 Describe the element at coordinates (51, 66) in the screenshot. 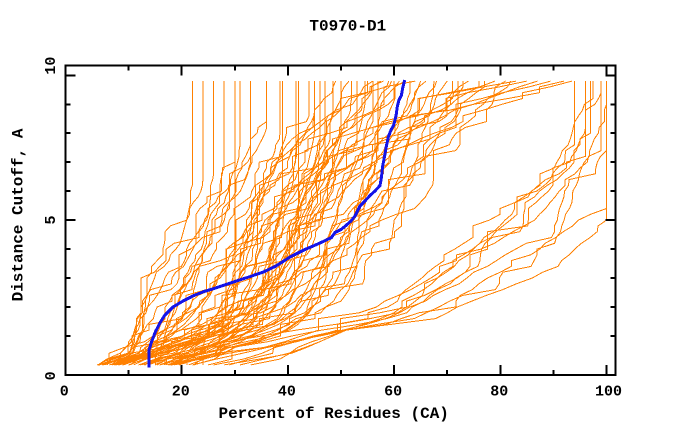

I see `svg-text: 10` at that location.